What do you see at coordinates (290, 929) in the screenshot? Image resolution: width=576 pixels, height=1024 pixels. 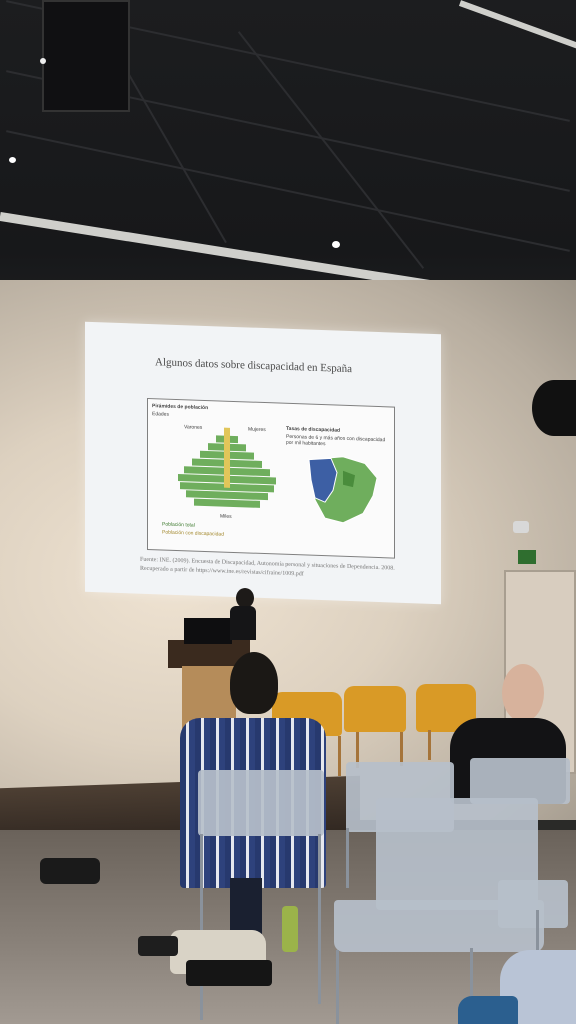 I see `water-bottle` at bounding box center [290, 929].